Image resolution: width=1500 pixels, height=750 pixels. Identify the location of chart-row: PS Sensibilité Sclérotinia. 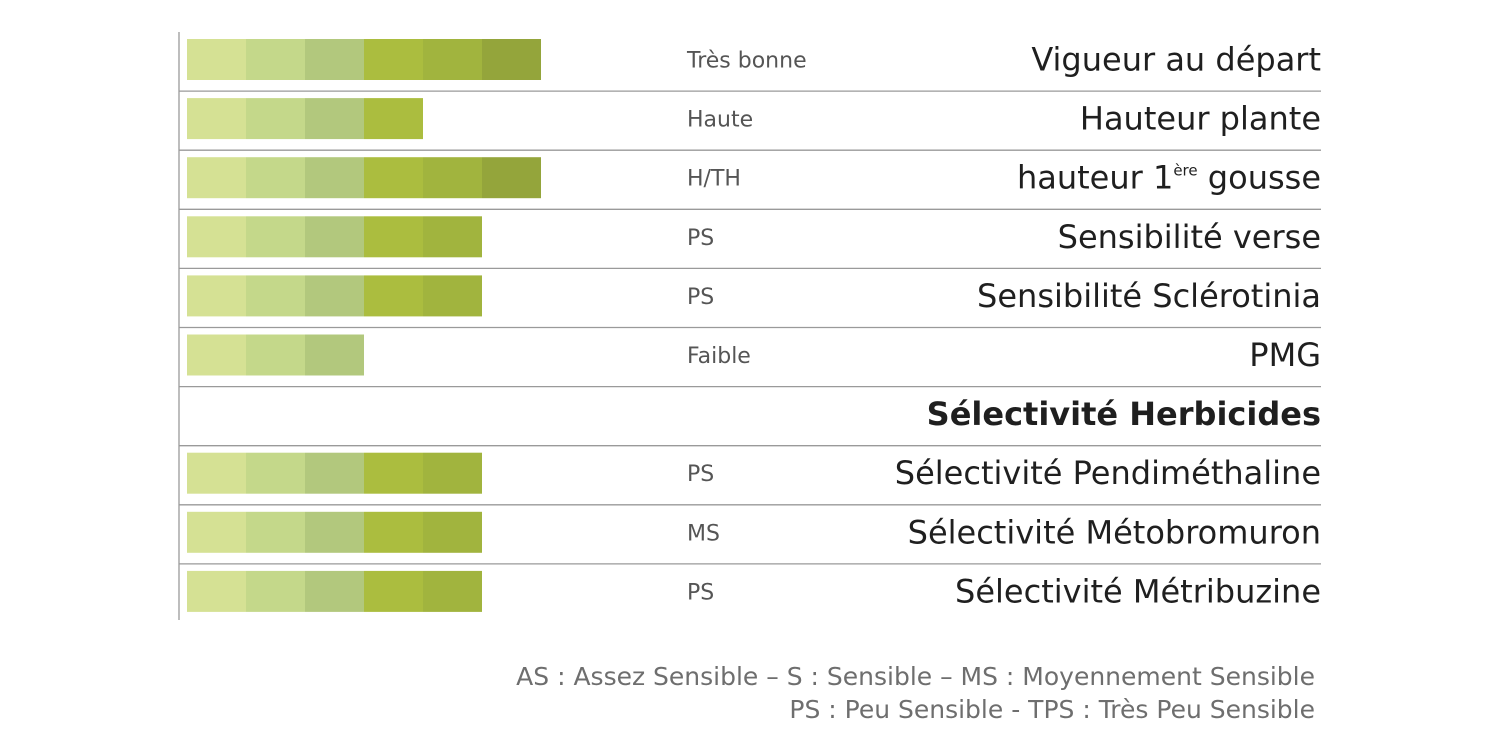
(750, 302).